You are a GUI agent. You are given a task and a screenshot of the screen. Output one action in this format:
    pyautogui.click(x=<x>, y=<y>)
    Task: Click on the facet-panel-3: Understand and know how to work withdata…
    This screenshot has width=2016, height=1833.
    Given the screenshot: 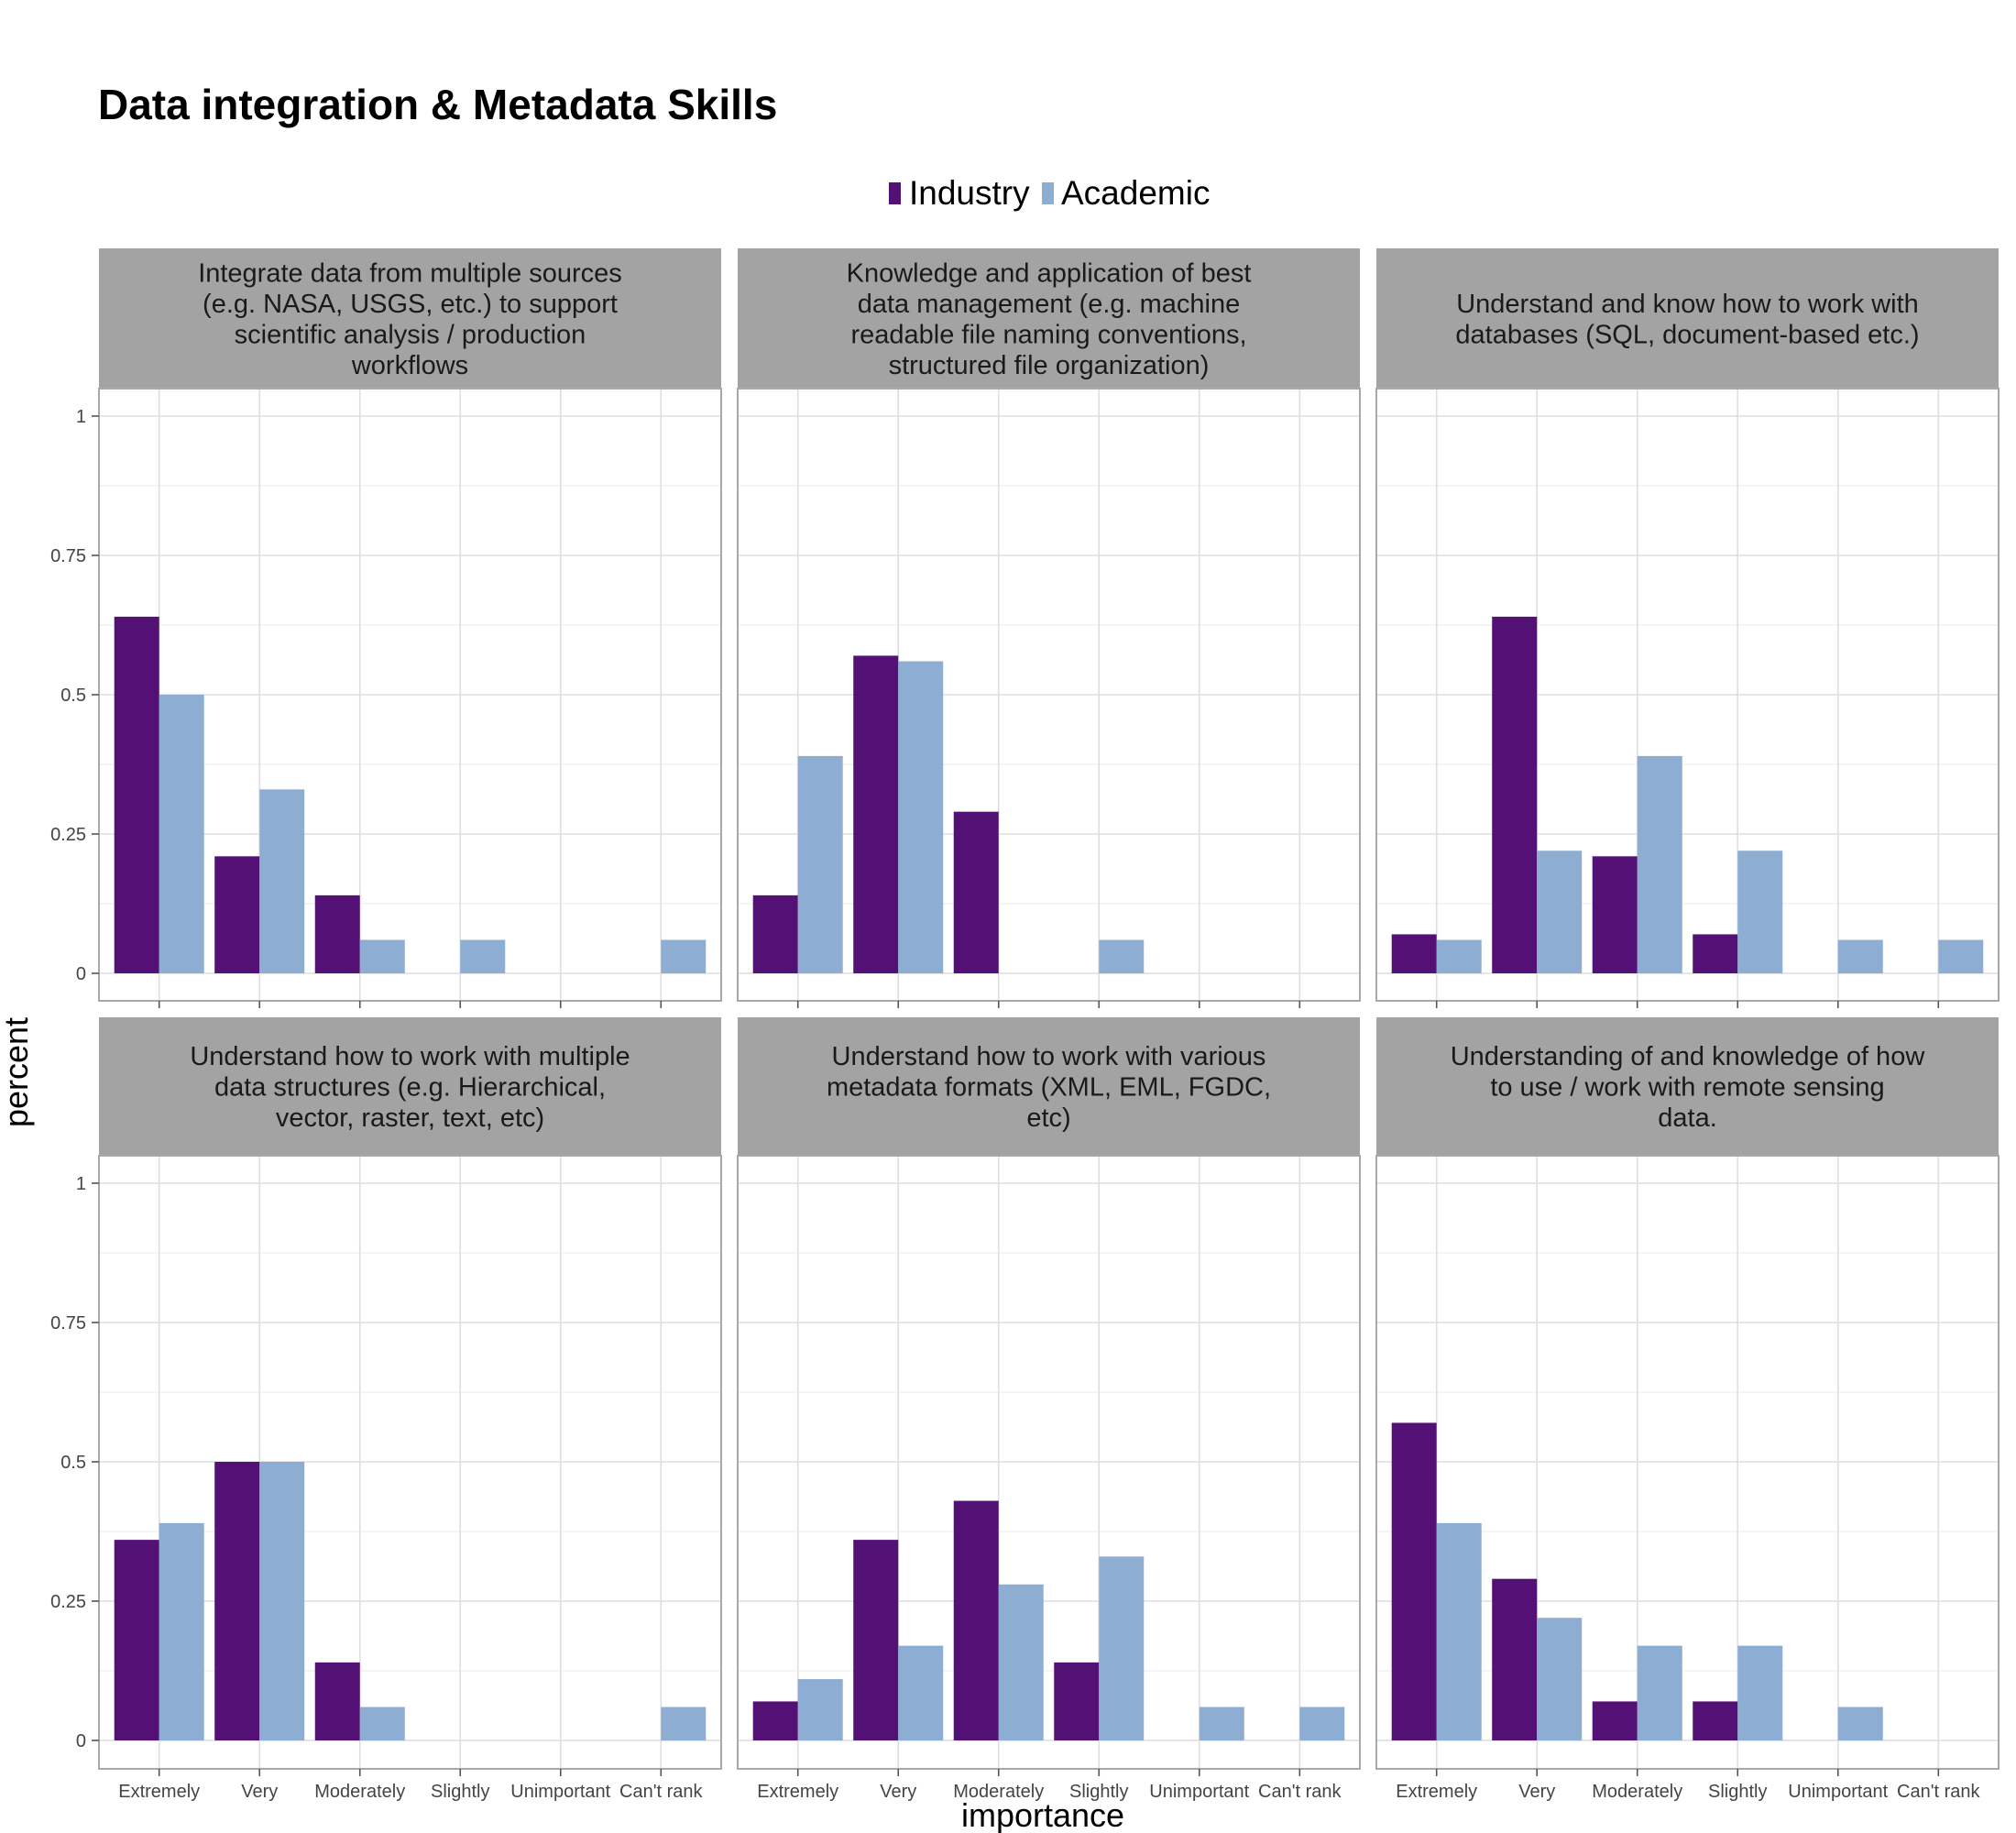 What is the action you would take?
    pyautogui.click(x=1687, y=628)
    